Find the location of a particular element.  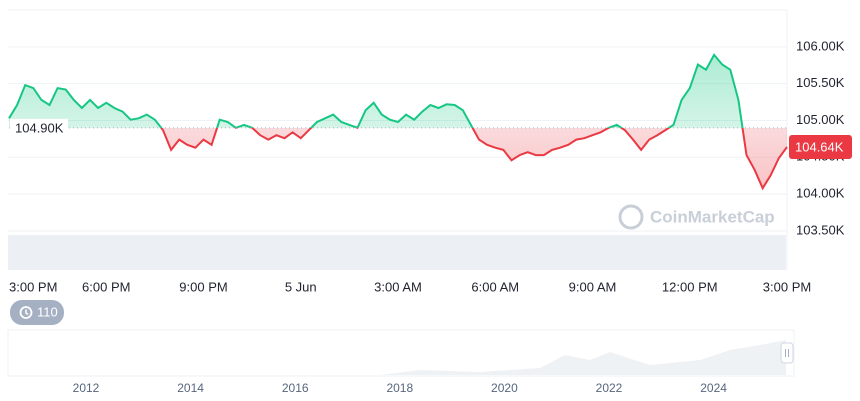

x-tick-label: 5 Jun is located at coordinates (301, 286).